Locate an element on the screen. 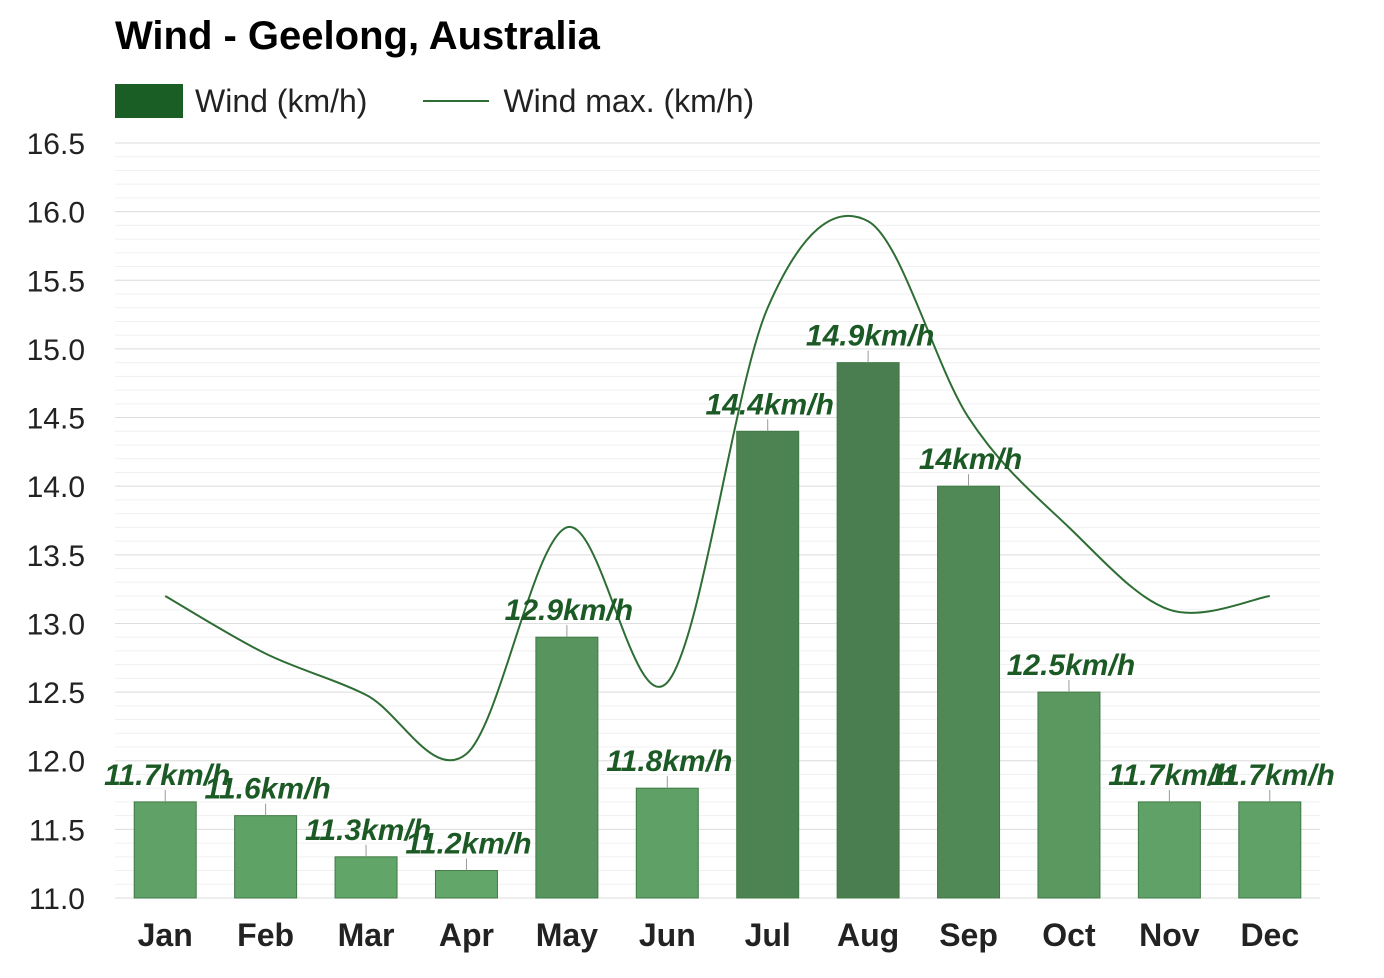 The image size is (1384, 978). bar-mar is located at coordinates (366, 877).